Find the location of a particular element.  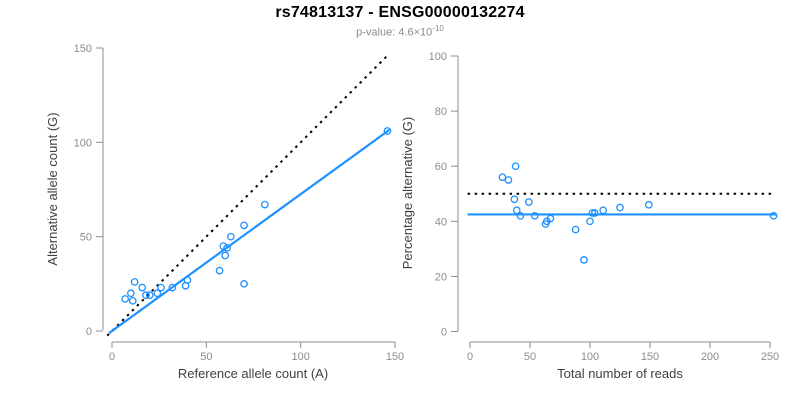

left-x-axis-title: Reference allele count (A) is located at coordinates (253, 373).